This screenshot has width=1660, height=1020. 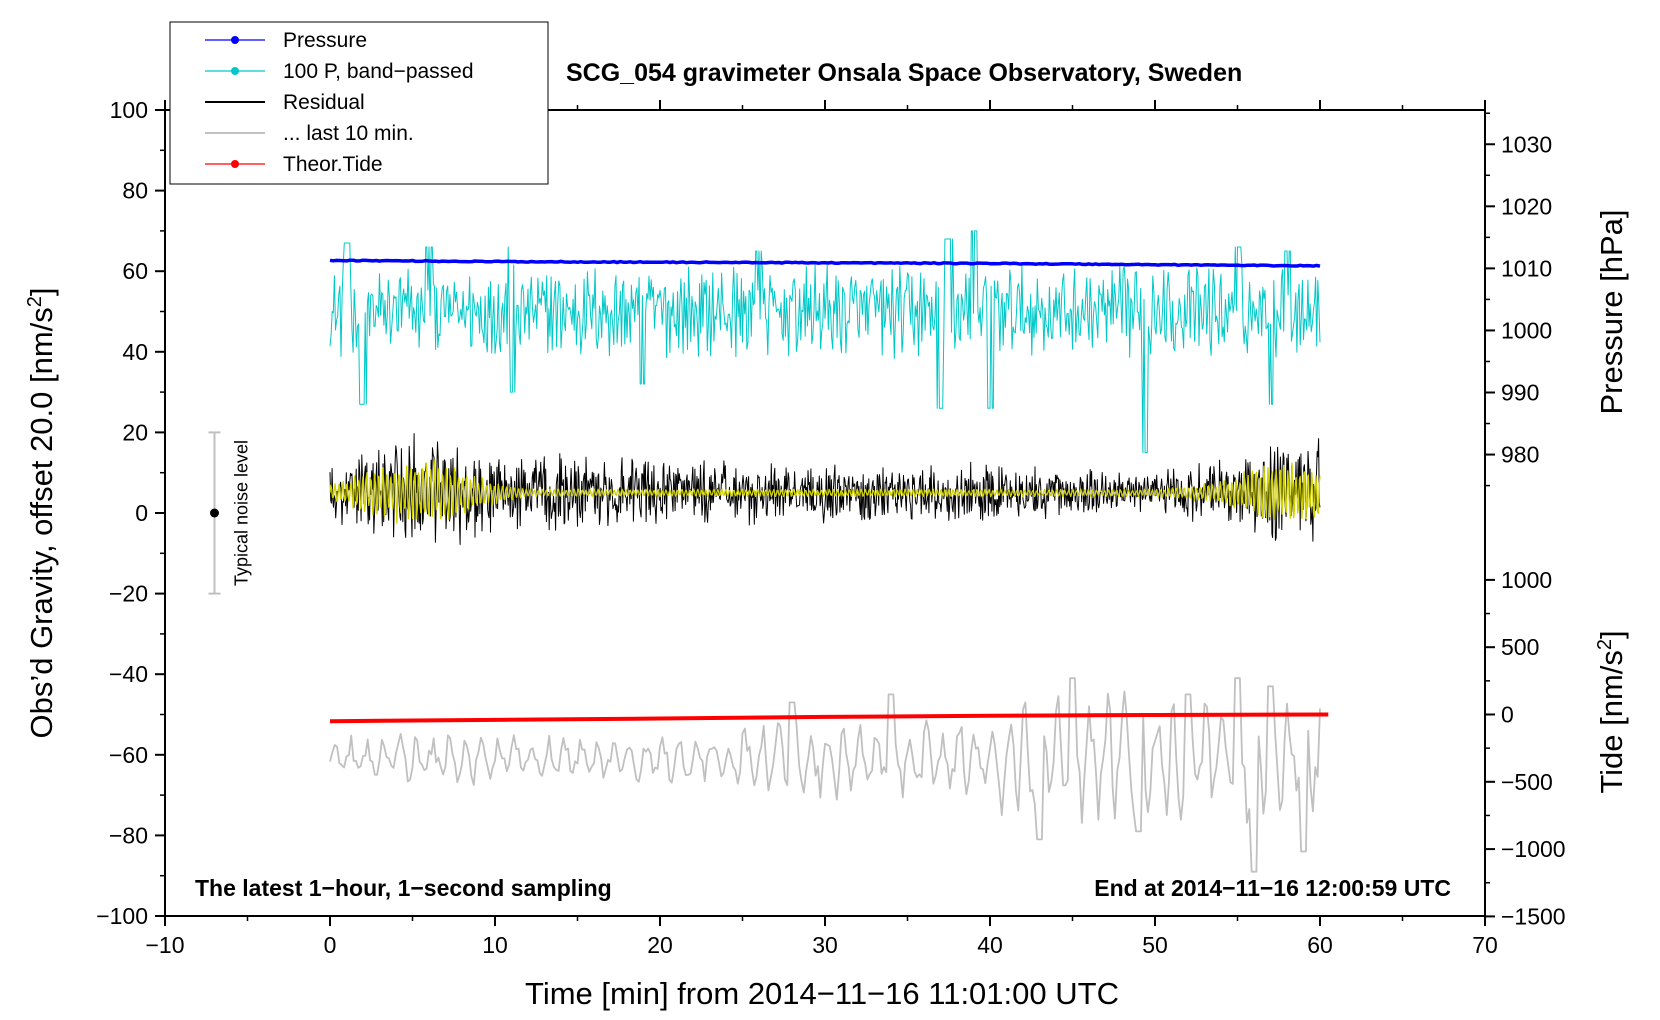 What do you see at coordinates (141, 513) in the screenshot?
I see `y-left-tick-label: 0` at bounding box center [141, 513].